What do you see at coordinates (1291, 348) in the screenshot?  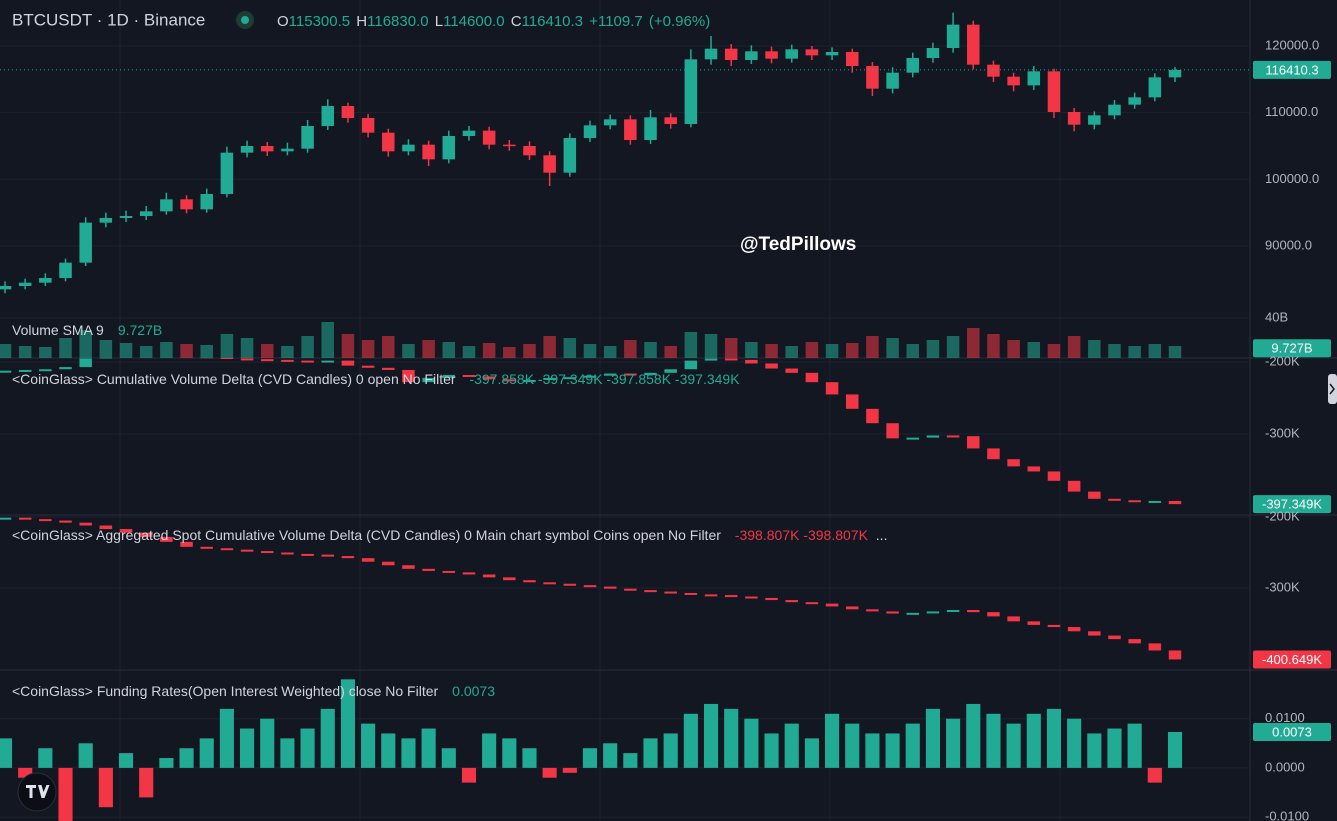 I see `value-box-label: 9.727B` at bounding box center [1291, 348].